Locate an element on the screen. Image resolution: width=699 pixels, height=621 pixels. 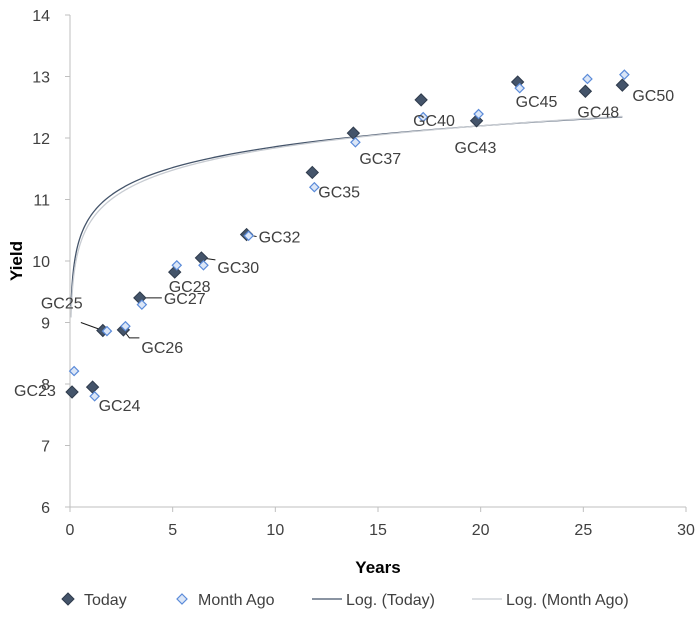
x-tick-label: 25 is located at coordinates (583, 530).